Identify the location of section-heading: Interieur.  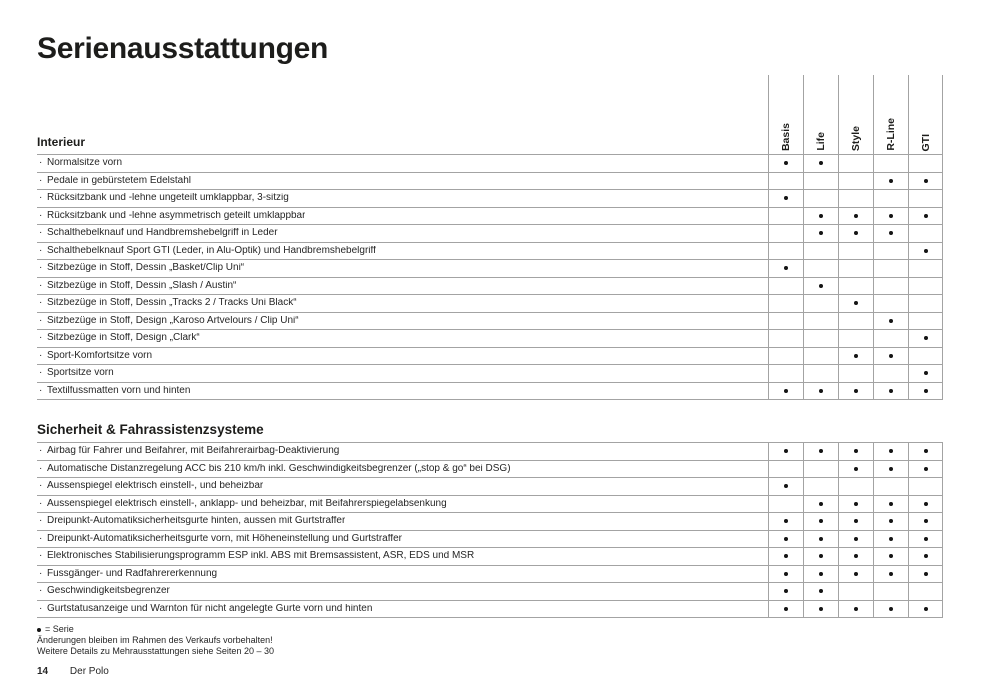
(61, 142).